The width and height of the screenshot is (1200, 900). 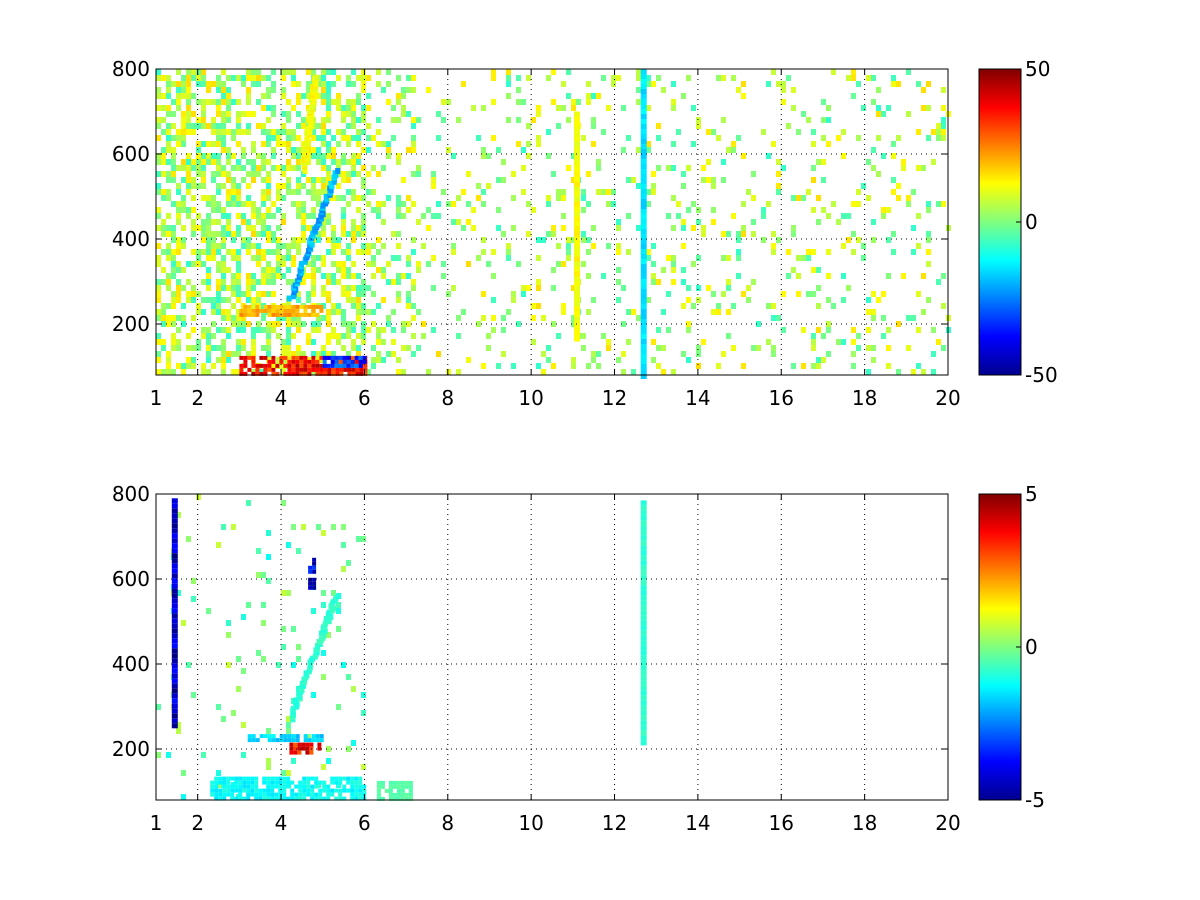 What do you see at coordinates (131, 239) in the screenshot?
I see `top-y-tick-label: 400` at bounding box center [131, 239].